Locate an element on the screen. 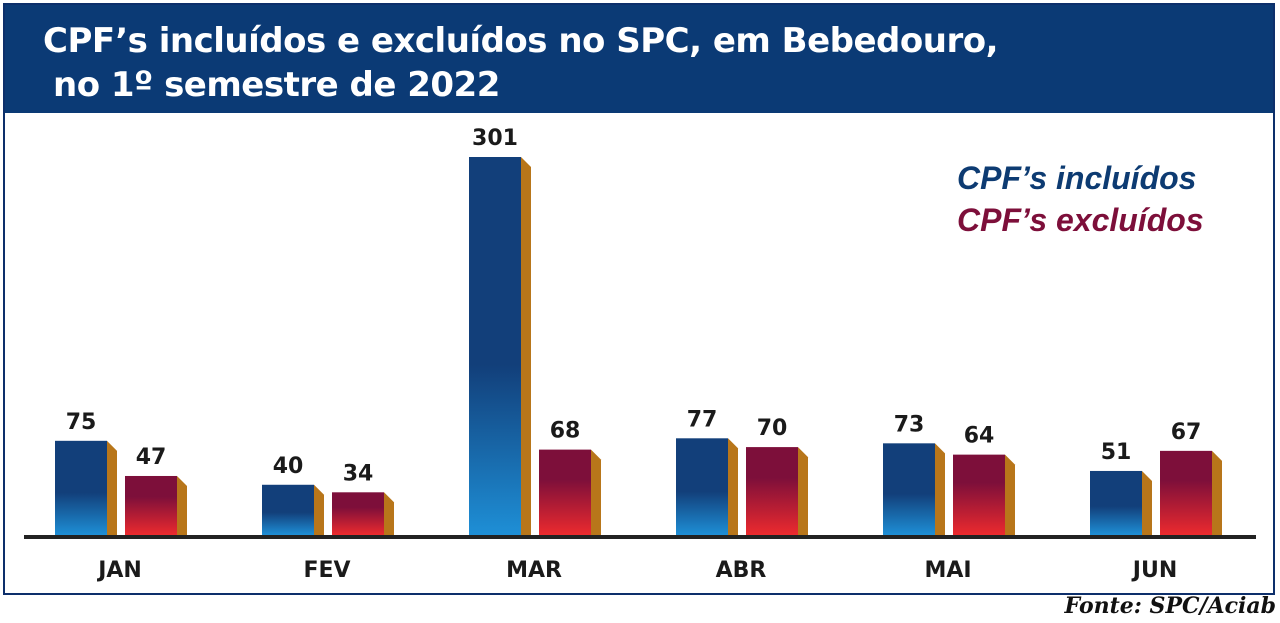 The image size is (1280, 623). bar-excluded-jan is located at coordinates (151, 505).